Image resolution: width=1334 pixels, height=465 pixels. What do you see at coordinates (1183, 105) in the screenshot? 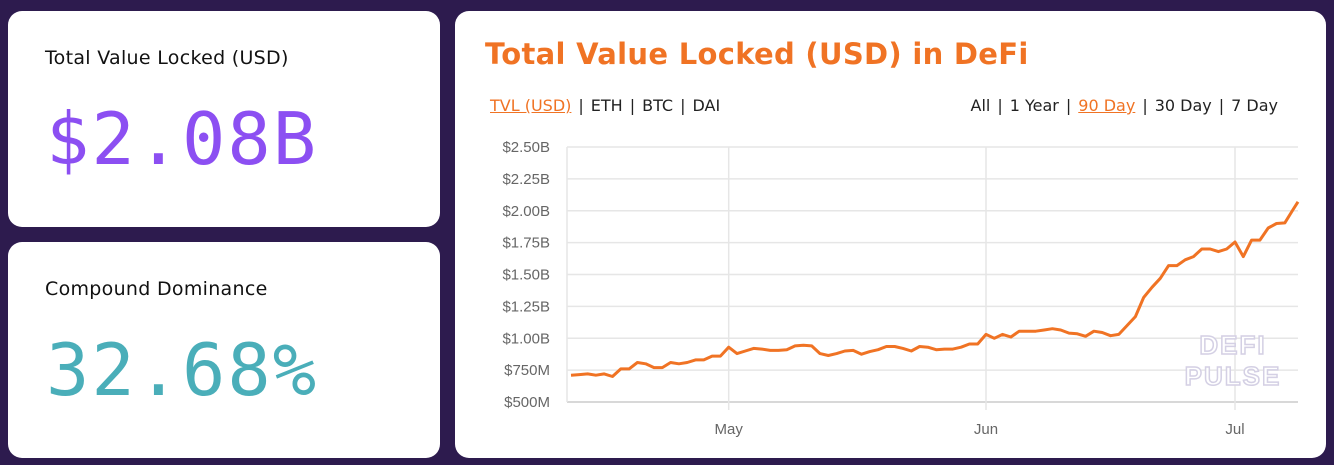
I see `tab-30-day: 30 Day` at bounding box center [1183, 105].